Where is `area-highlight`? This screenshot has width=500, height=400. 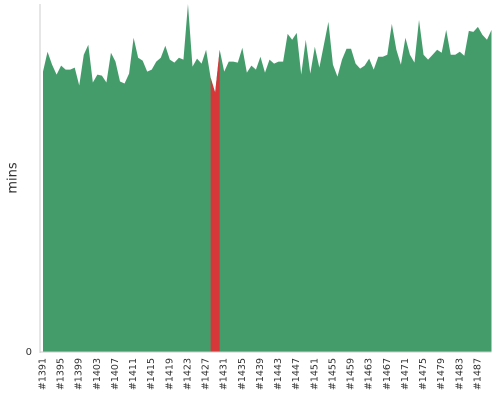
area-highlight is located at coordinates (215, 200).